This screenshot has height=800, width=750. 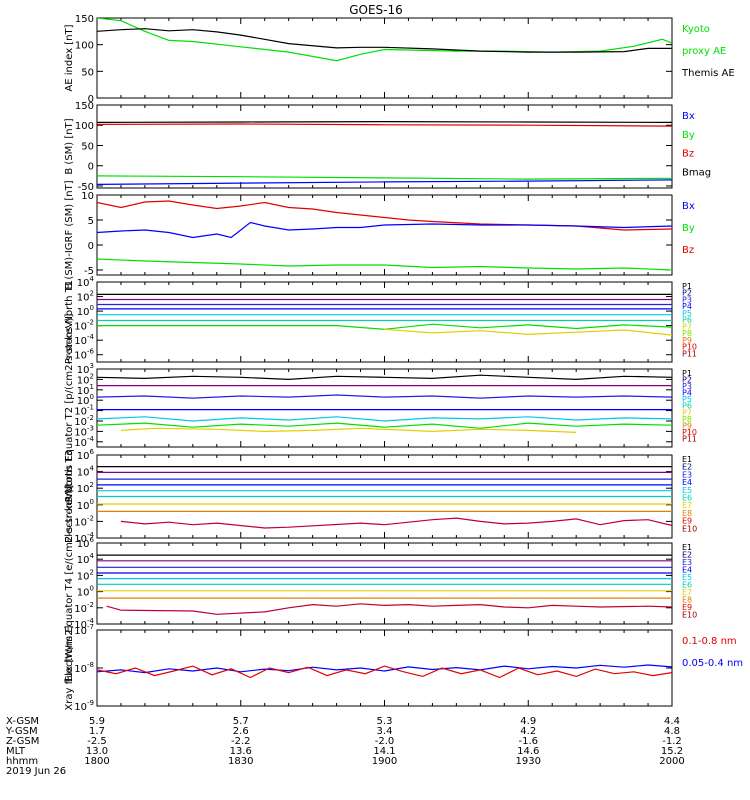 I want to click on legend-entry: P6, so click(x=687, y=320).